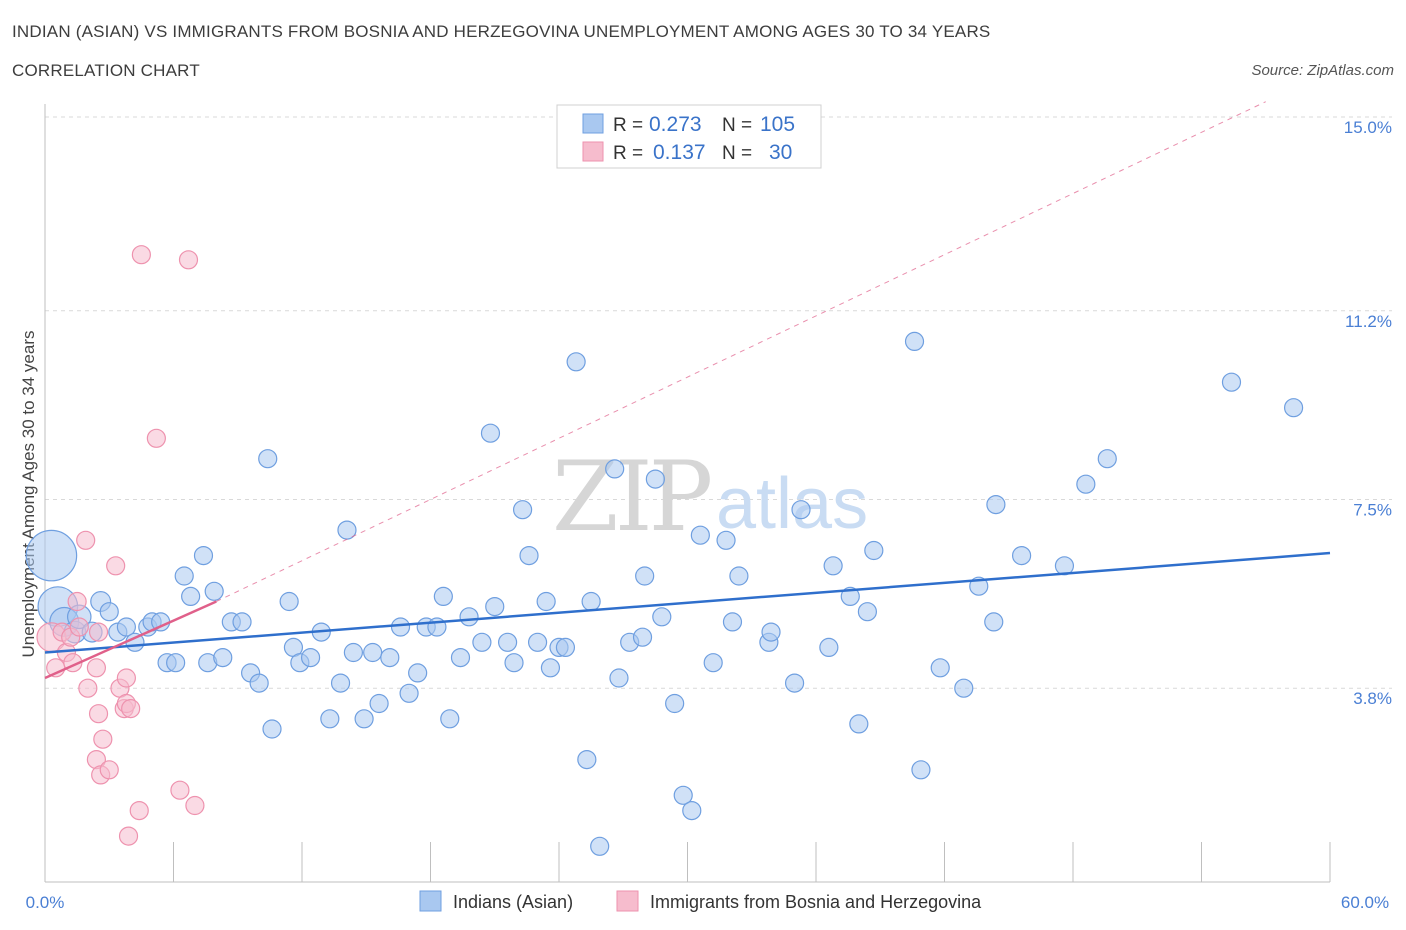 The image size is (1406, 930). I want to click on legend-r-value-pink: 0.137, so click(679, 152).